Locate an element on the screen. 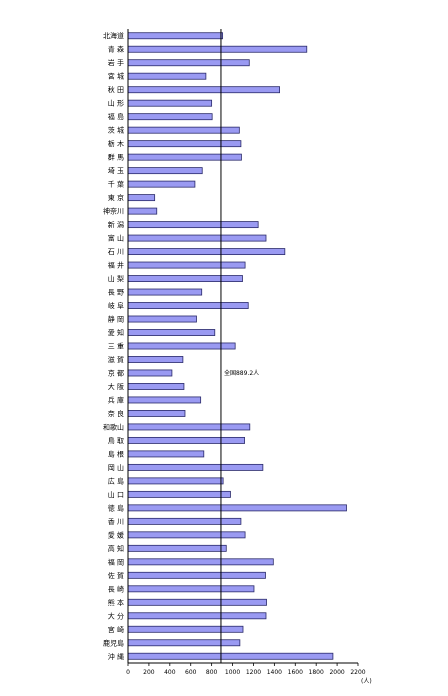 This screenshot has width=448, height=696. category-label: 香 川 is located at coordinates (116, 521).